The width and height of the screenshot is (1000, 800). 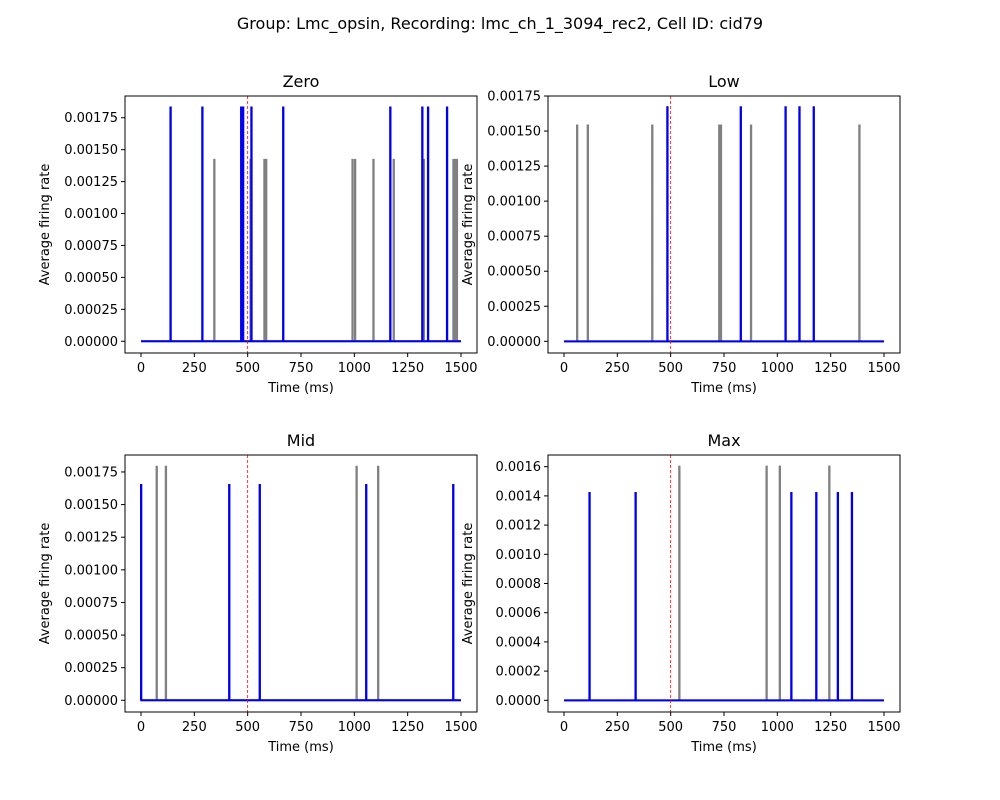 What do you see at coordinates (519, 672) in the screenshot?
I see `y-tick-label: 0.0002` at bounding box center [519, 672].